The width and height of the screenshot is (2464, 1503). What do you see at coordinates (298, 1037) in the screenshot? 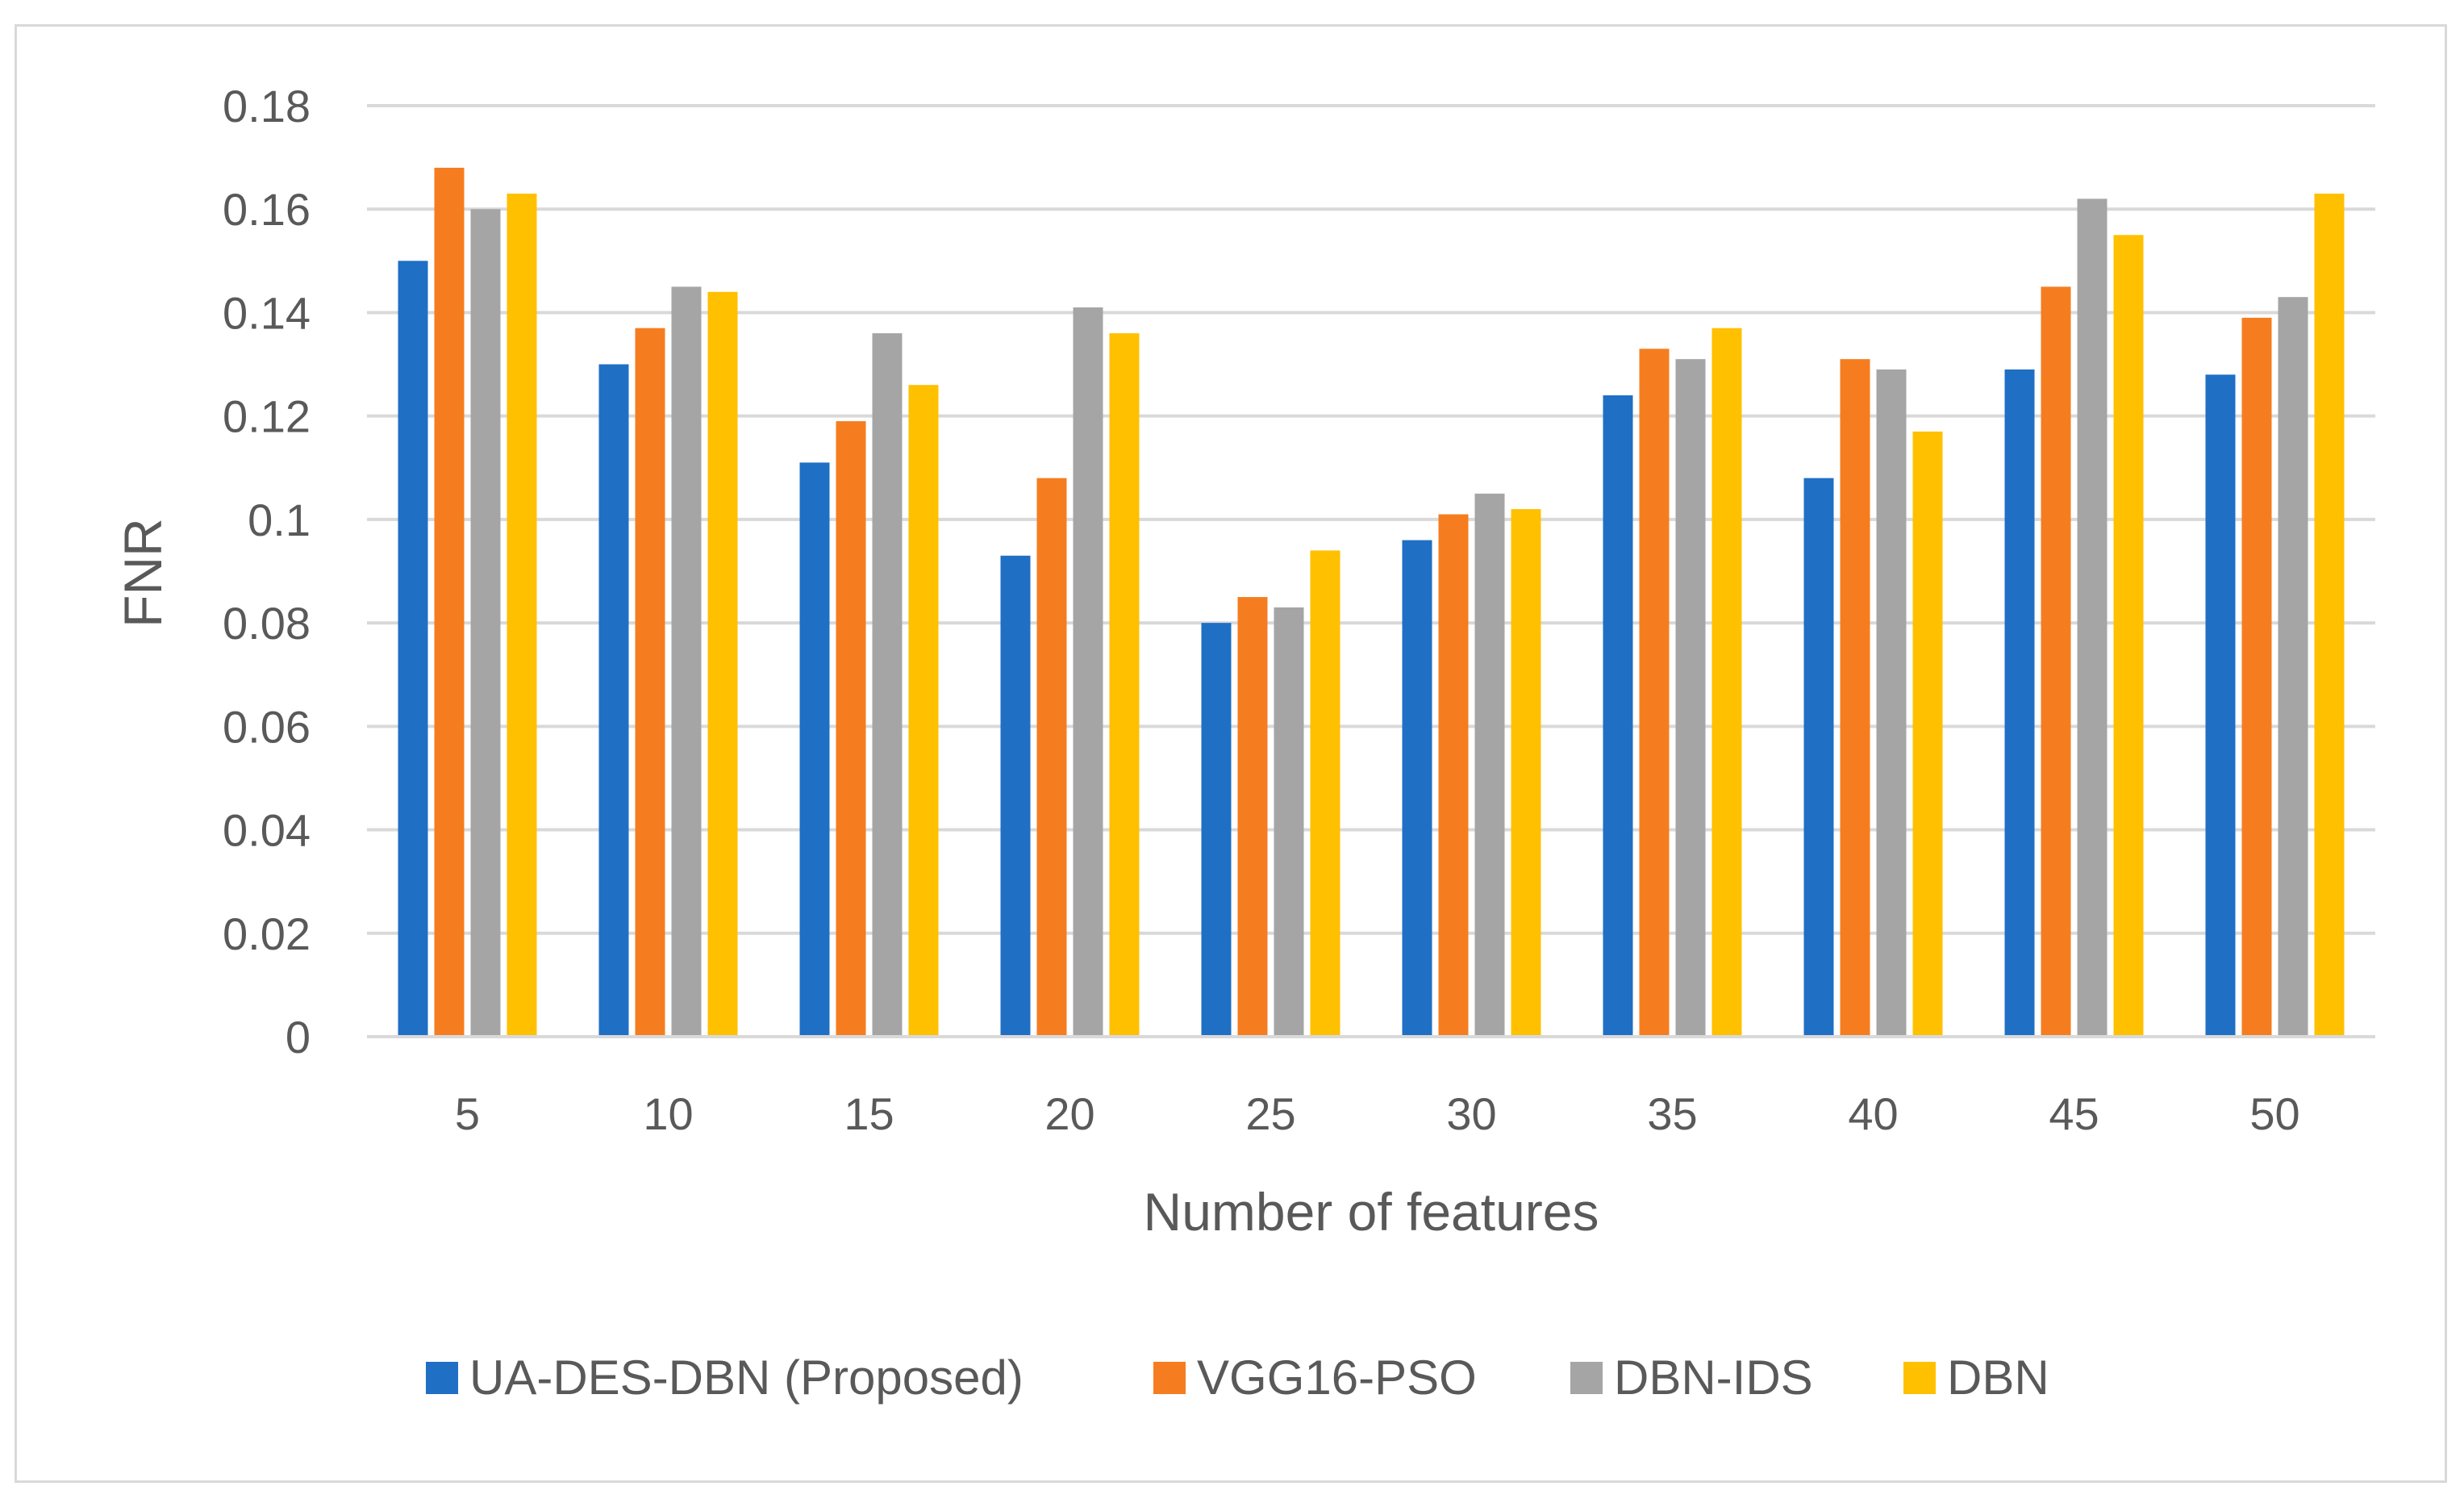
I see `y-tick-label: 0` at bounding box center [298, 1037].